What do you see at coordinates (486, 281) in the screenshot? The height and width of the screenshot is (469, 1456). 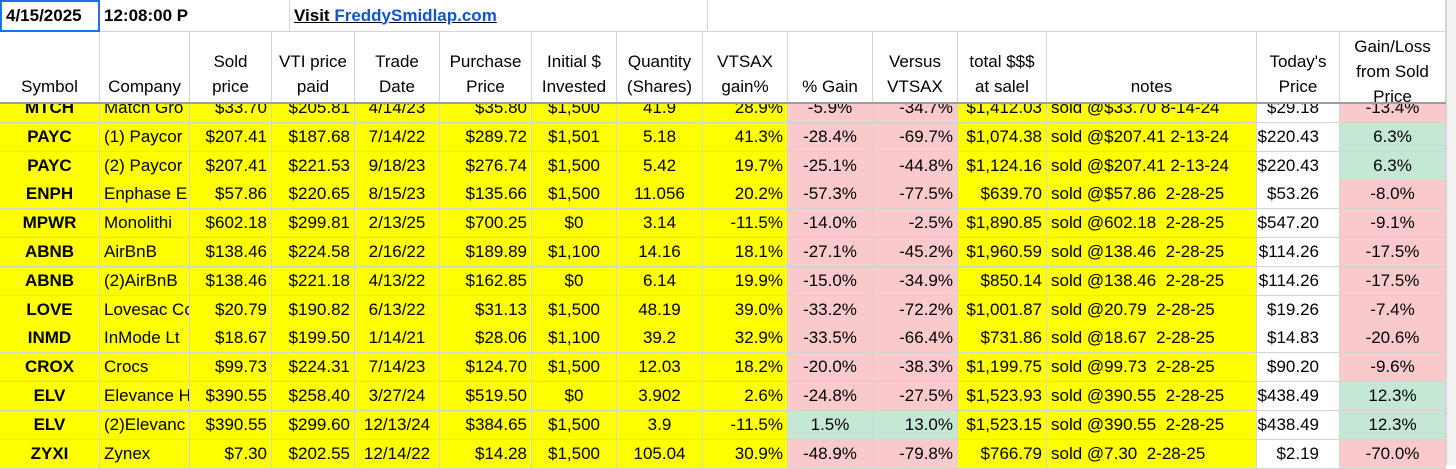 I see `data-cell: $162.85` at bounding box center [486, 281].